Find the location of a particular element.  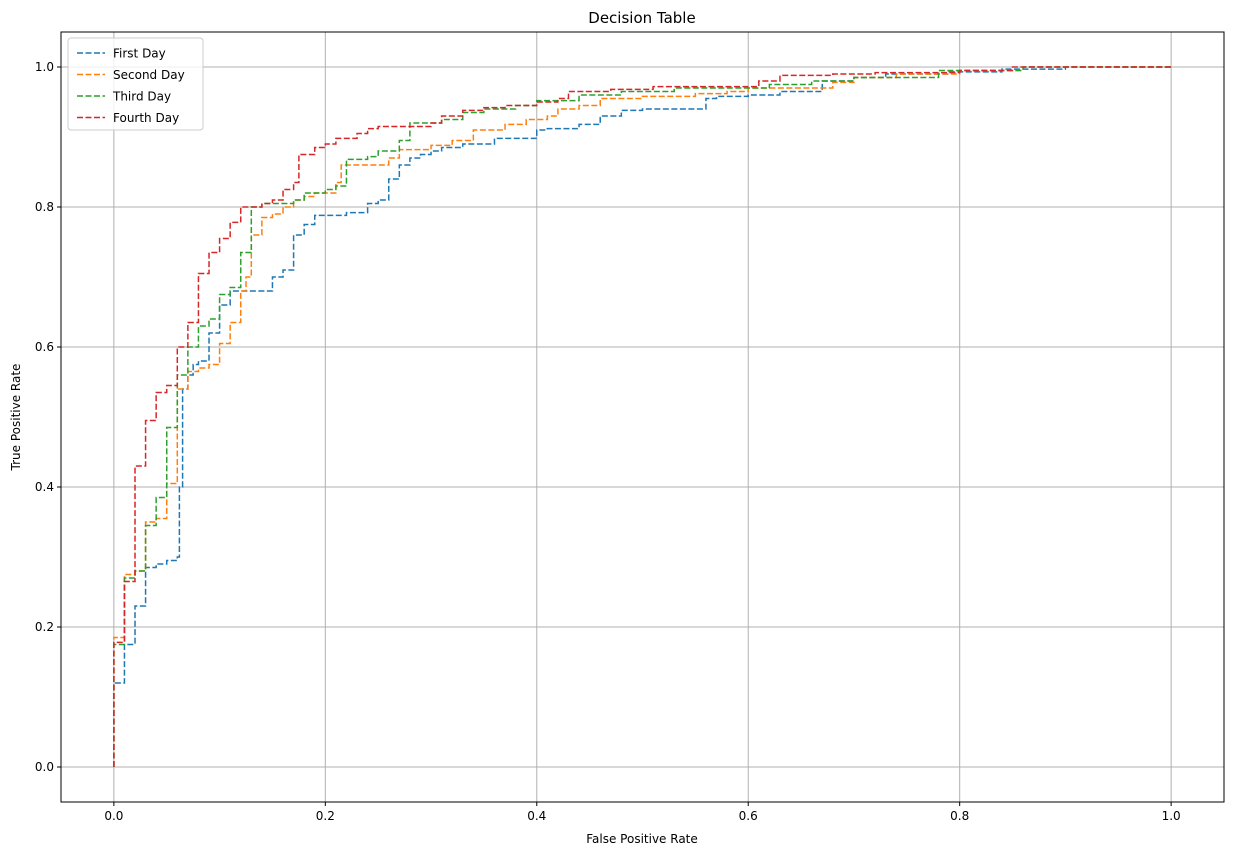

legend-label: First Day is located at coordinates (139, 54).